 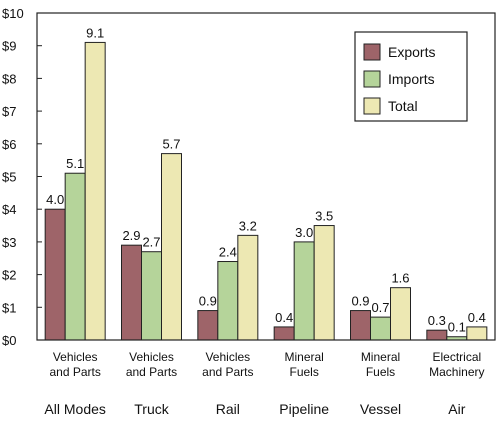 I want to click on y-tick-label: $2, so click(x=9, y=275).